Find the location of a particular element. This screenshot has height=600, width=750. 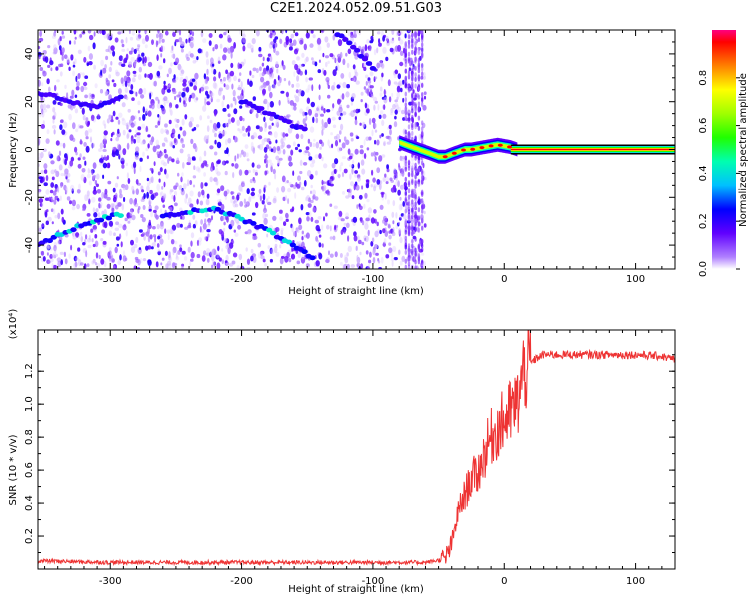

tone-peak is located at coordinates (454, 153).